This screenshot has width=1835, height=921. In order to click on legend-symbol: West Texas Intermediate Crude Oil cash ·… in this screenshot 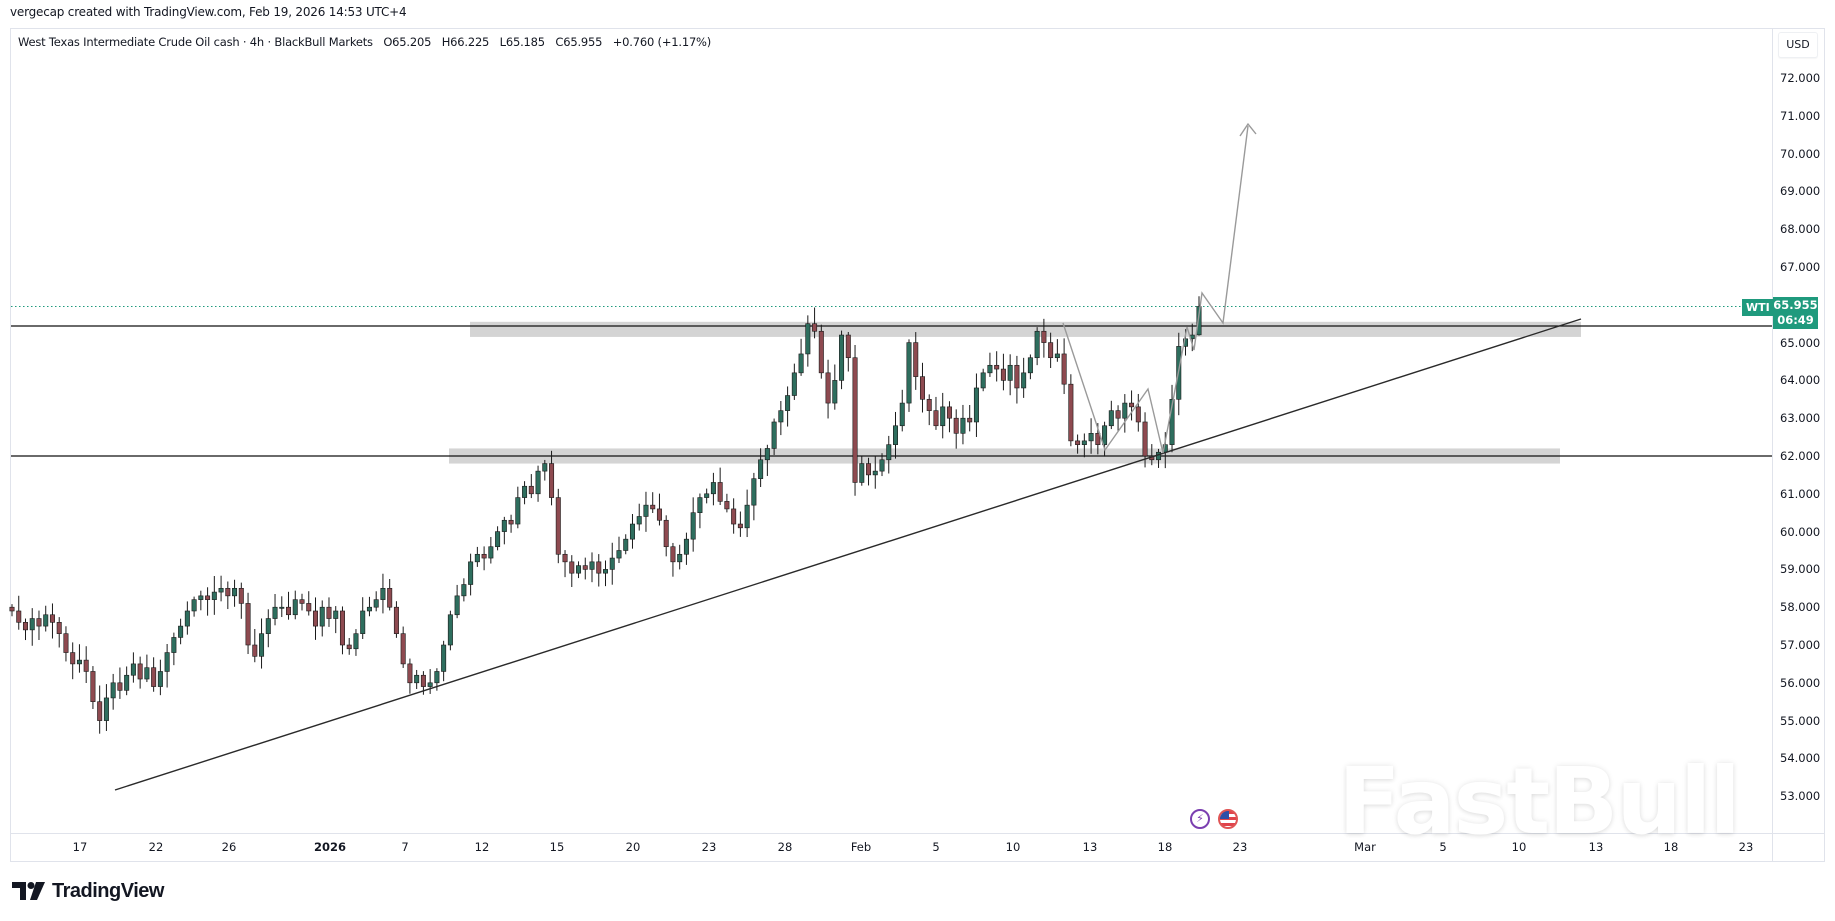, I will do `click(195, 42)`.